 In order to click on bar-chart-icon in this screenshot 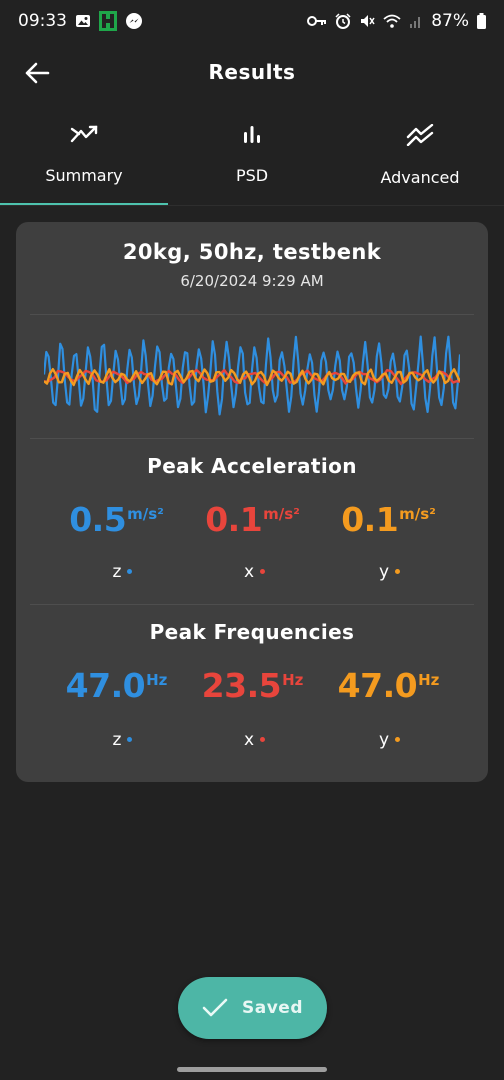, I will do `click(252, 134)`.